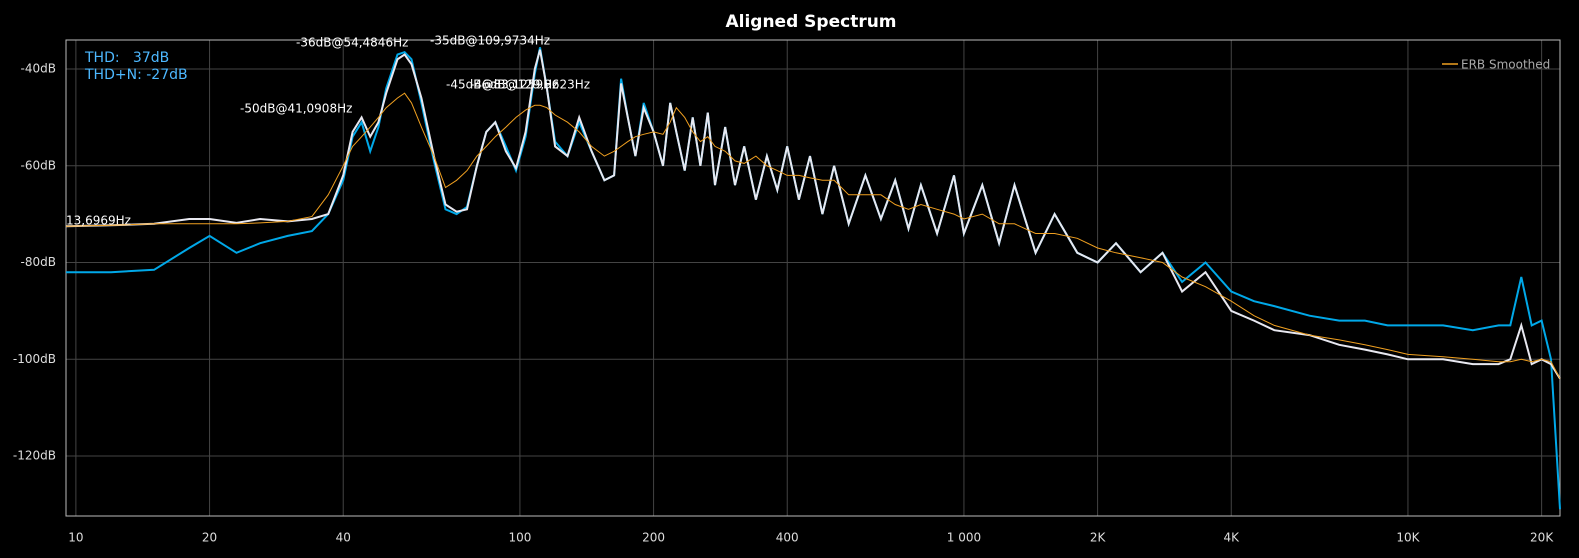  Describe the element at coordinates (343, 538) in the screenshot. I see `x-tick-label: 40` at that location.